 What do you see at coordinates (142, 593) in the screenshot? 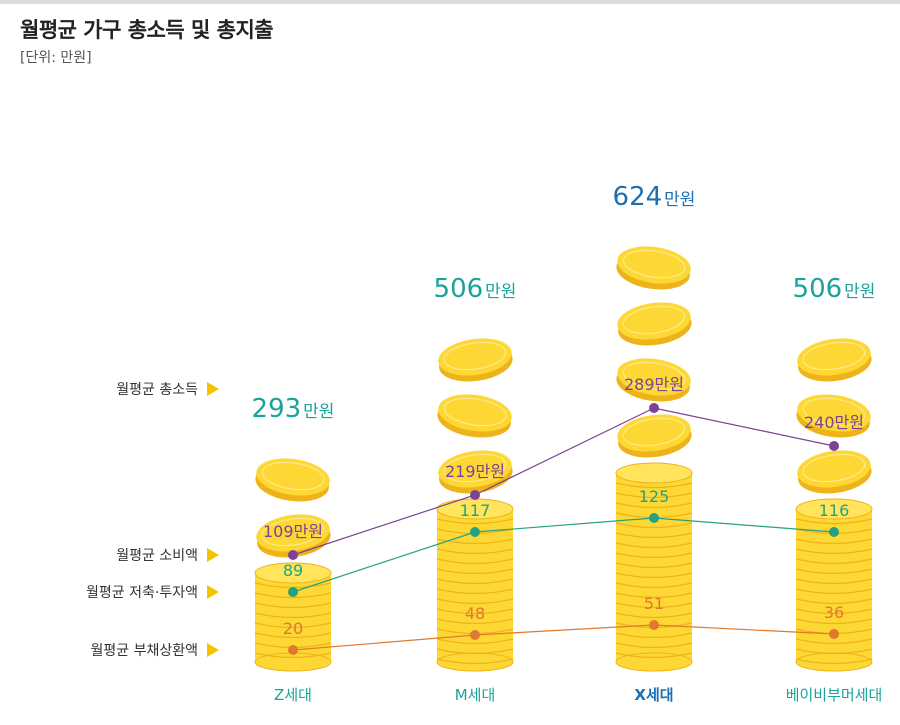
I see `row-label-savings: 월평균 저축·투자액` at bounding box center [142, 593].